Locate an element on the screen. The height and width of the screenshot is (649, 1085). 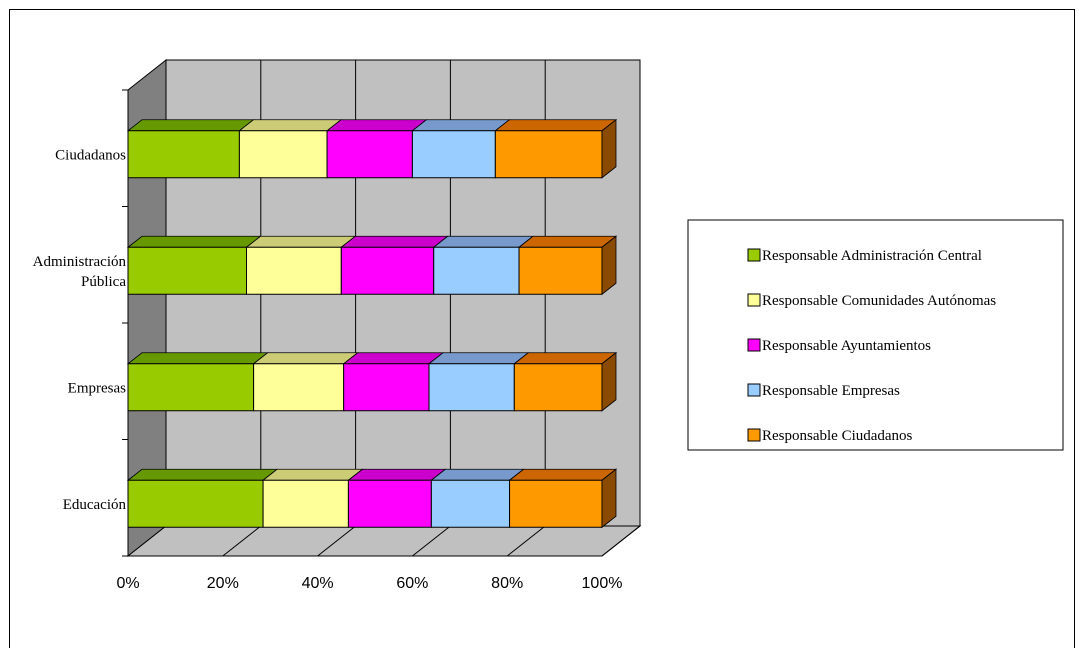
x-tick-label: 80% is located at coordinates (507, 583).